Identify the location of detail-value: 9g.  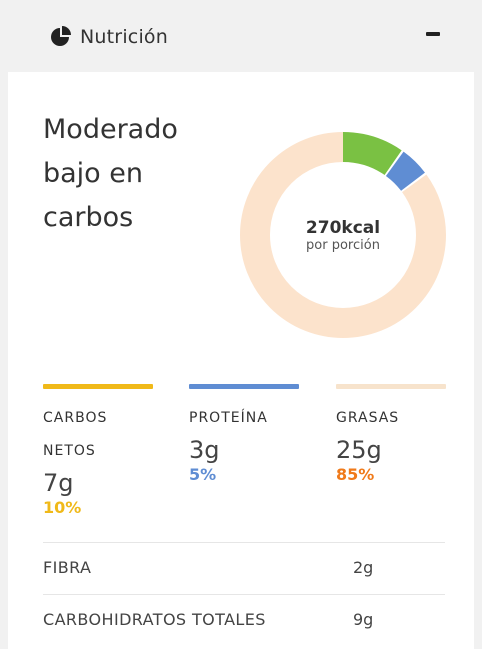
(363, 619).